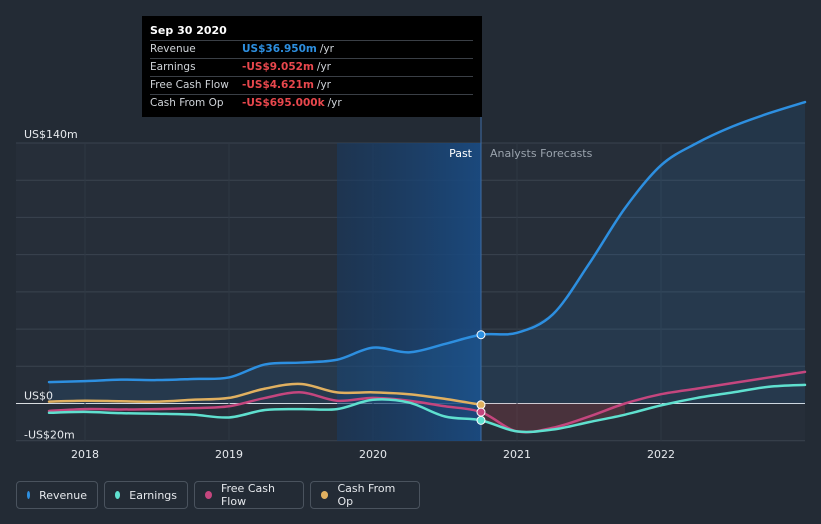 The height and width of the screenshot is (524, 821). I want to click on legend-label: Cash From Op, so click(366, 495).